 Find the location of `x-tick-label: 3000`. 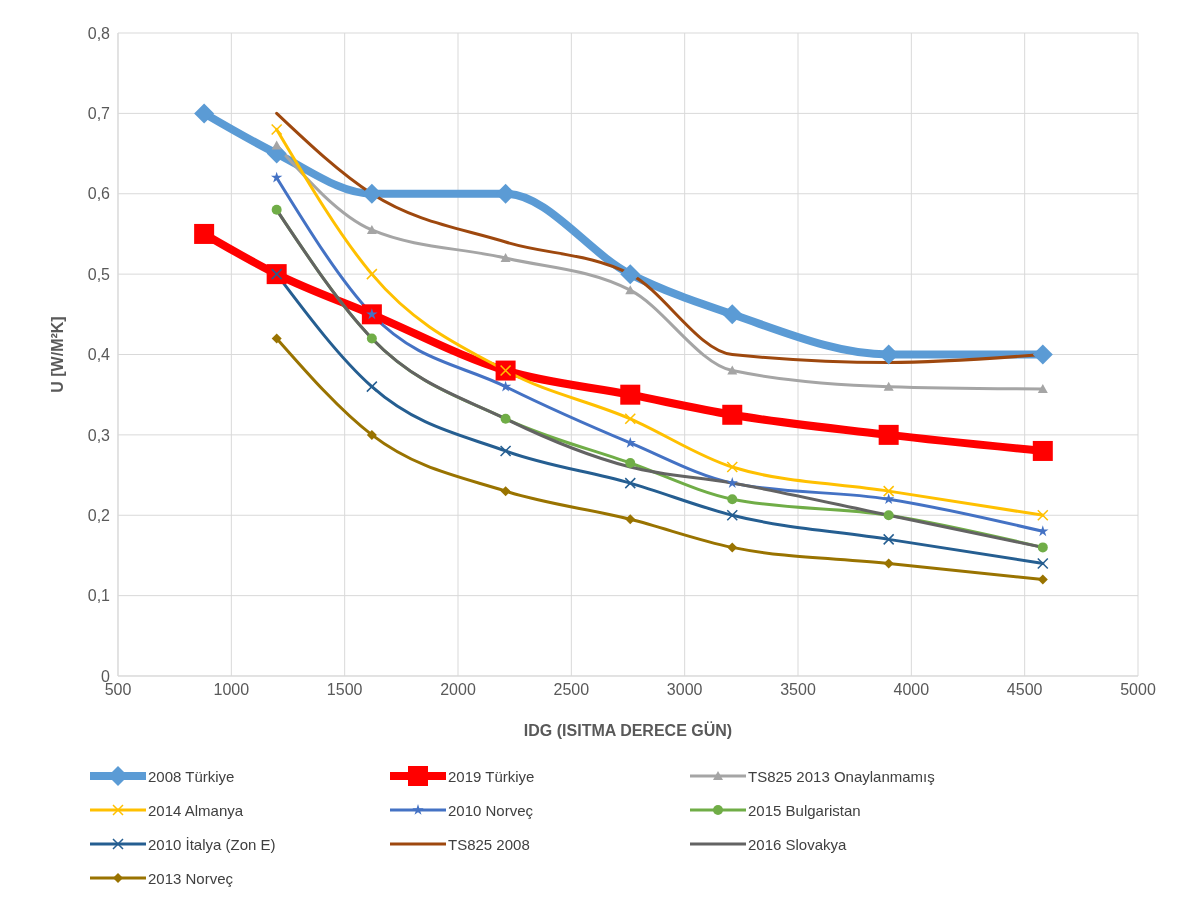

x-tick-label: 3000 is located at coordinates (684, 690).